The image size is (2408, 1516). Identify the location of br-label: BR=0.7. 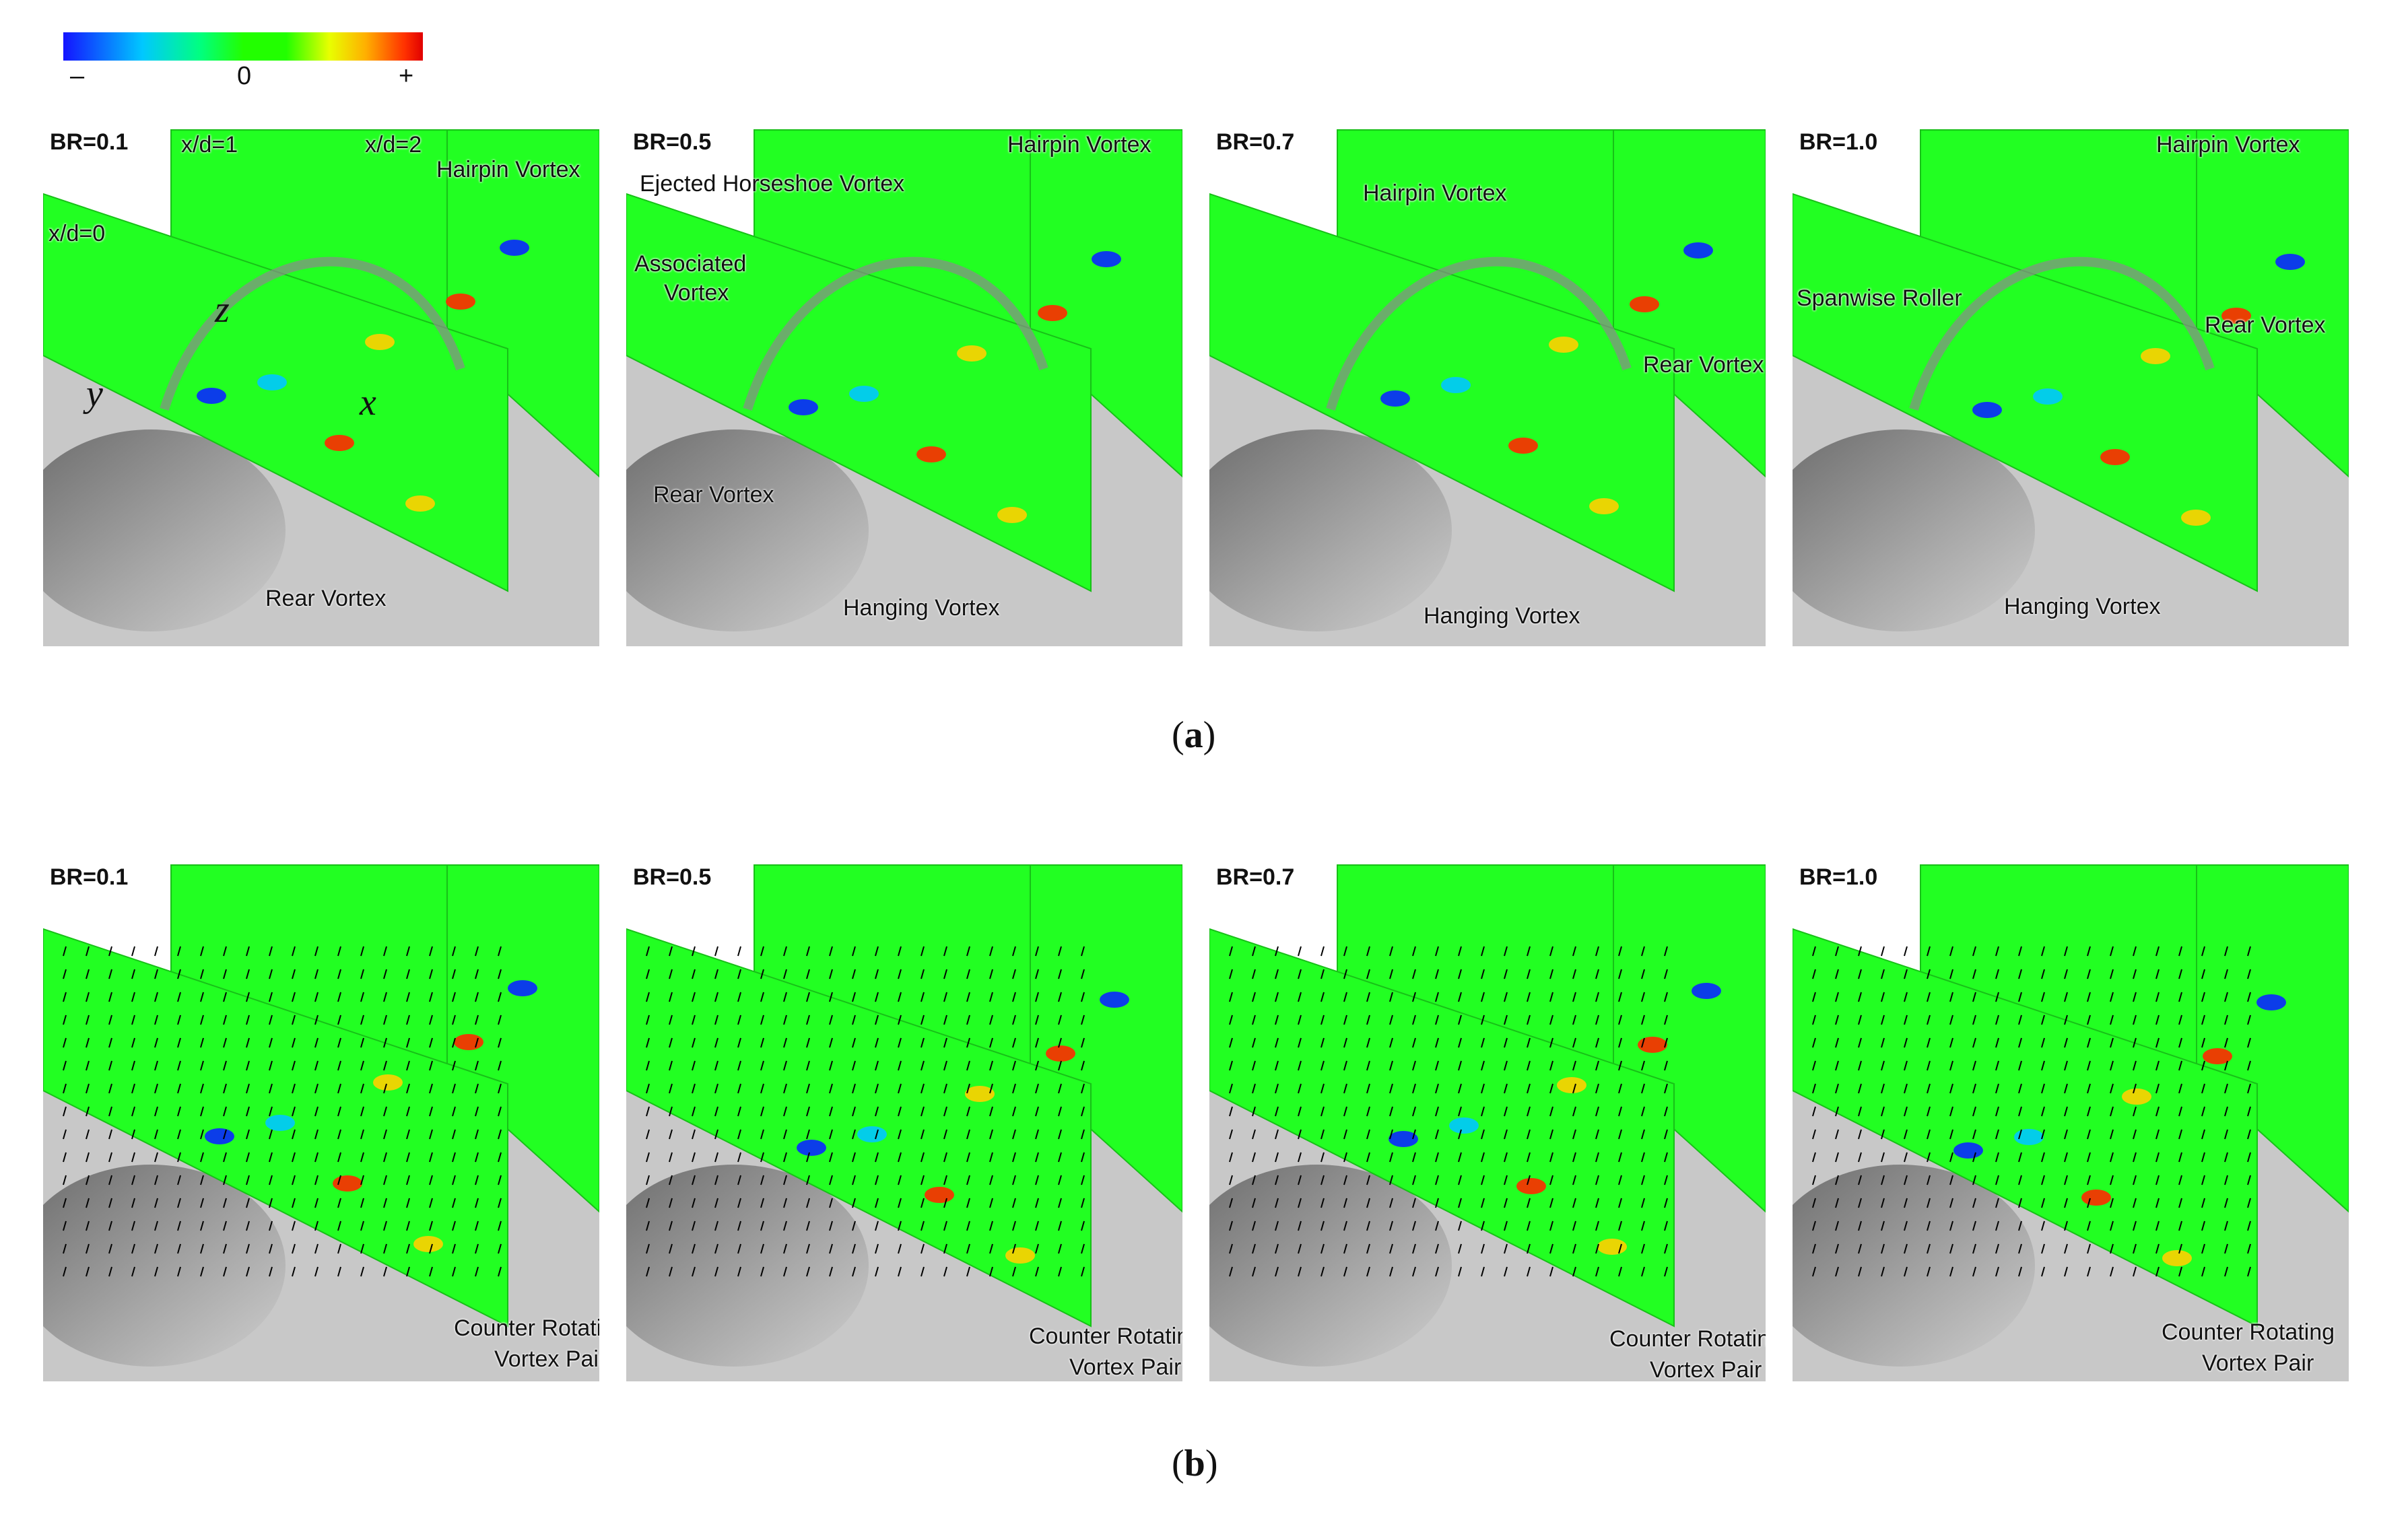
(1255, 877).